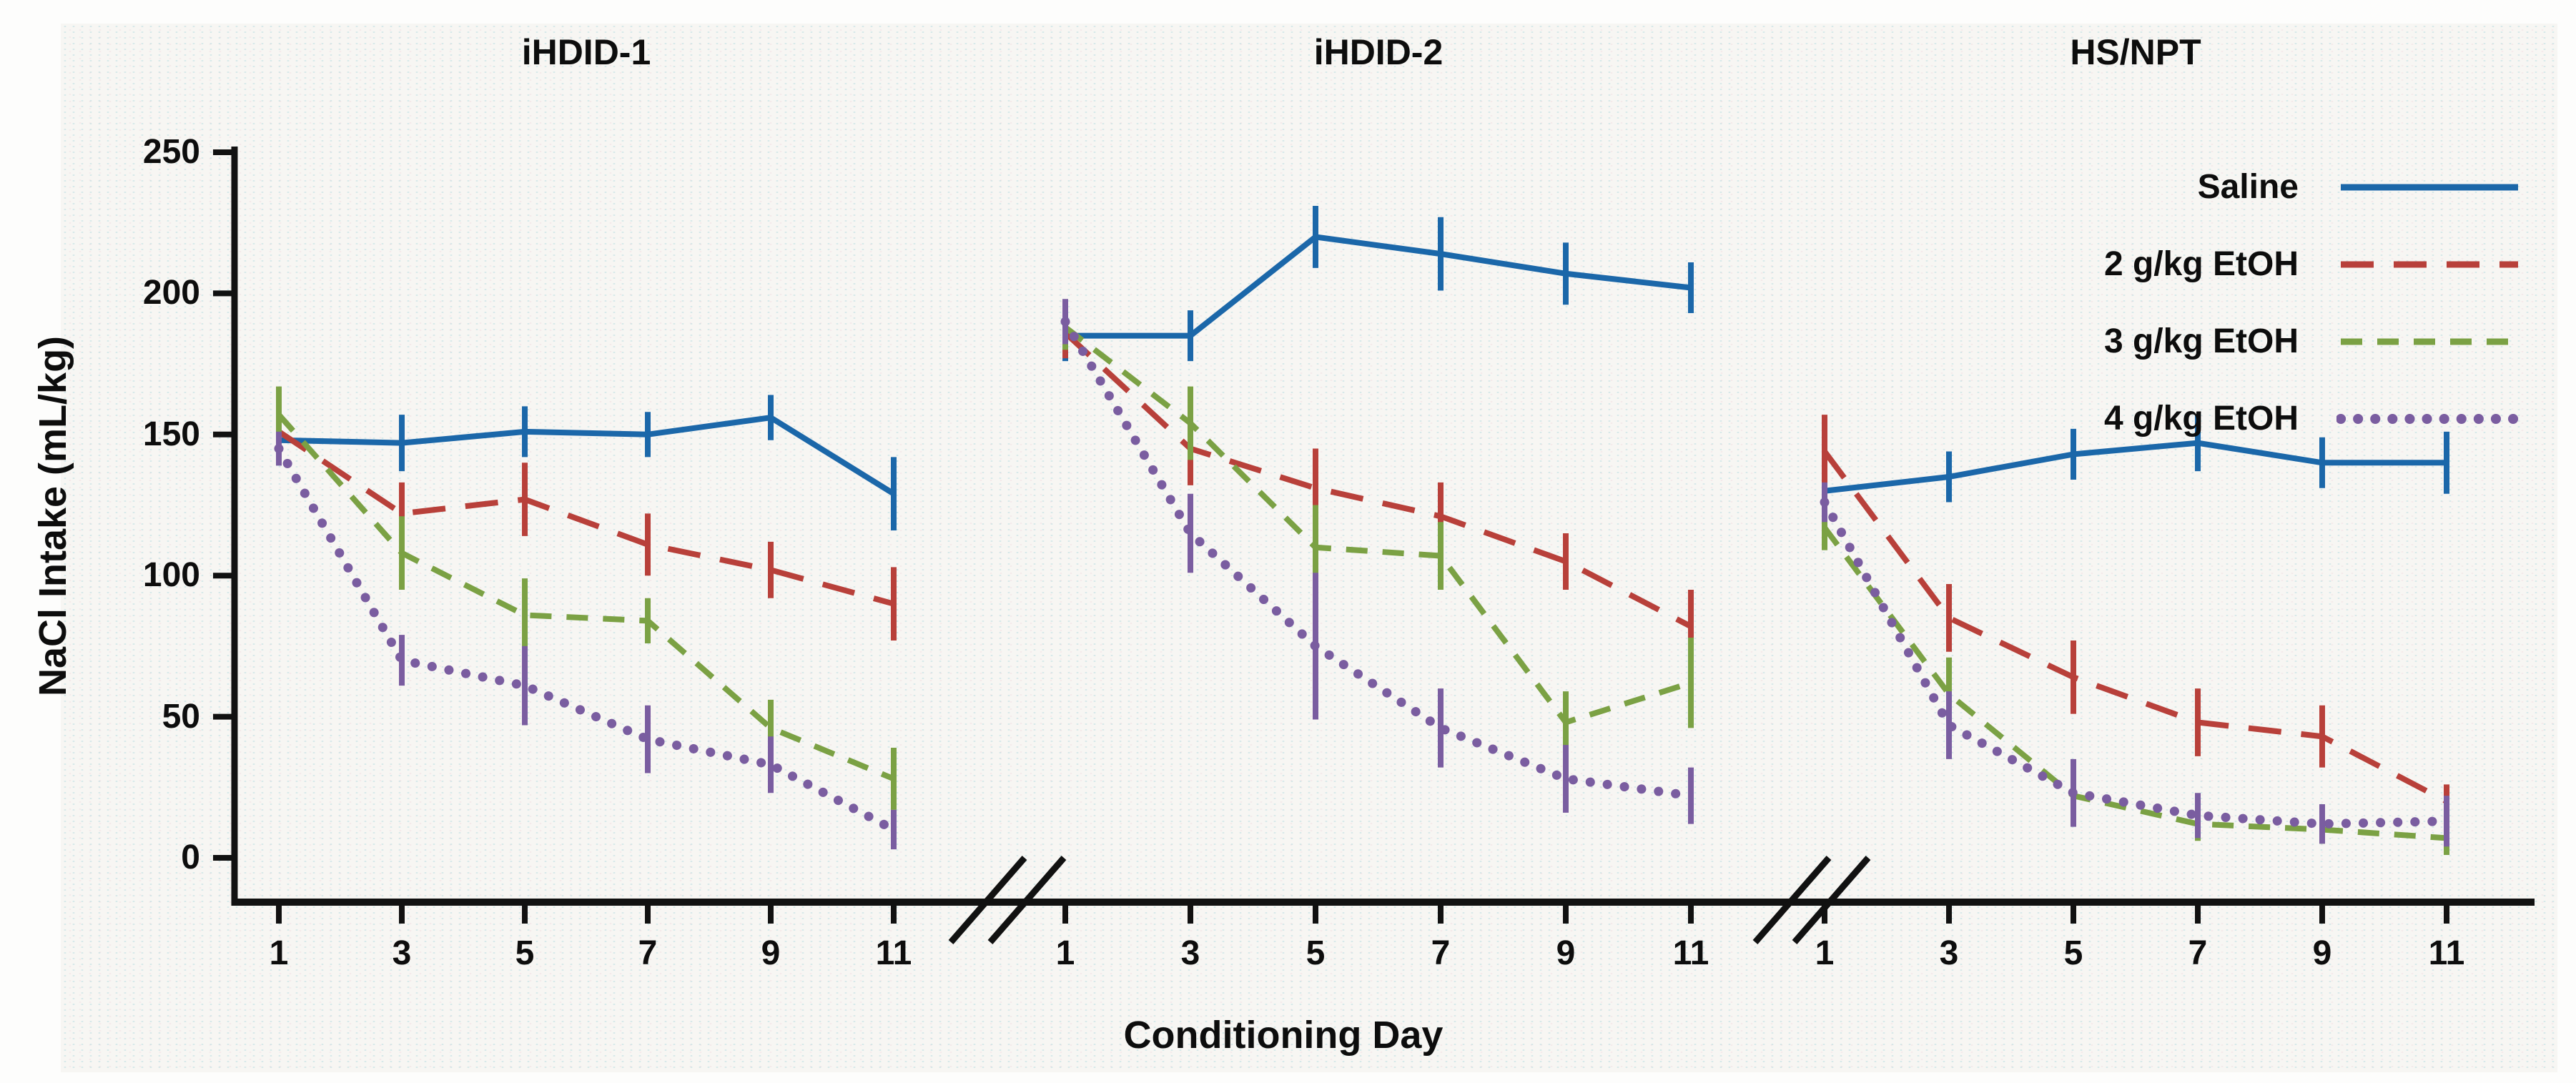  I want to click on panel-title-hs-npt: HS/NPT, so click(2135, 52).